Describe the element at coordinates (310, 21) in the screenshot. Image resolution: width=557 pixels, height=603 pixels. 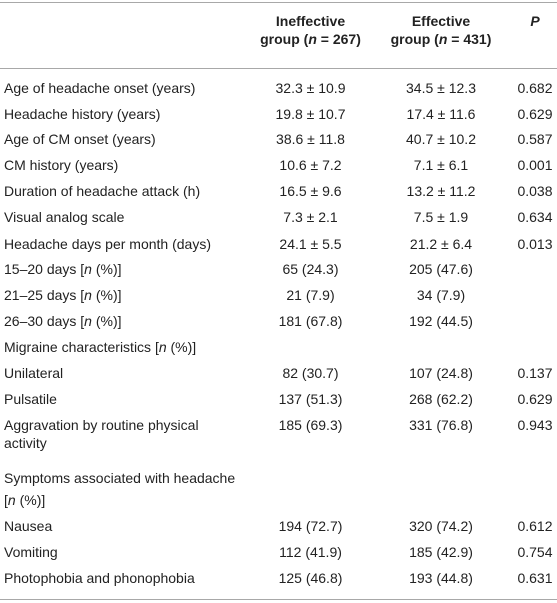
I see `header-ineffective-line1: Ineffective` at that location.